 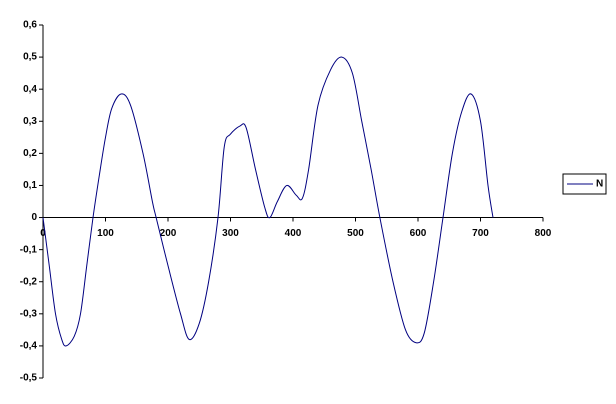 I want to click on x-tick-label: 700, so click(x=480, y=233).